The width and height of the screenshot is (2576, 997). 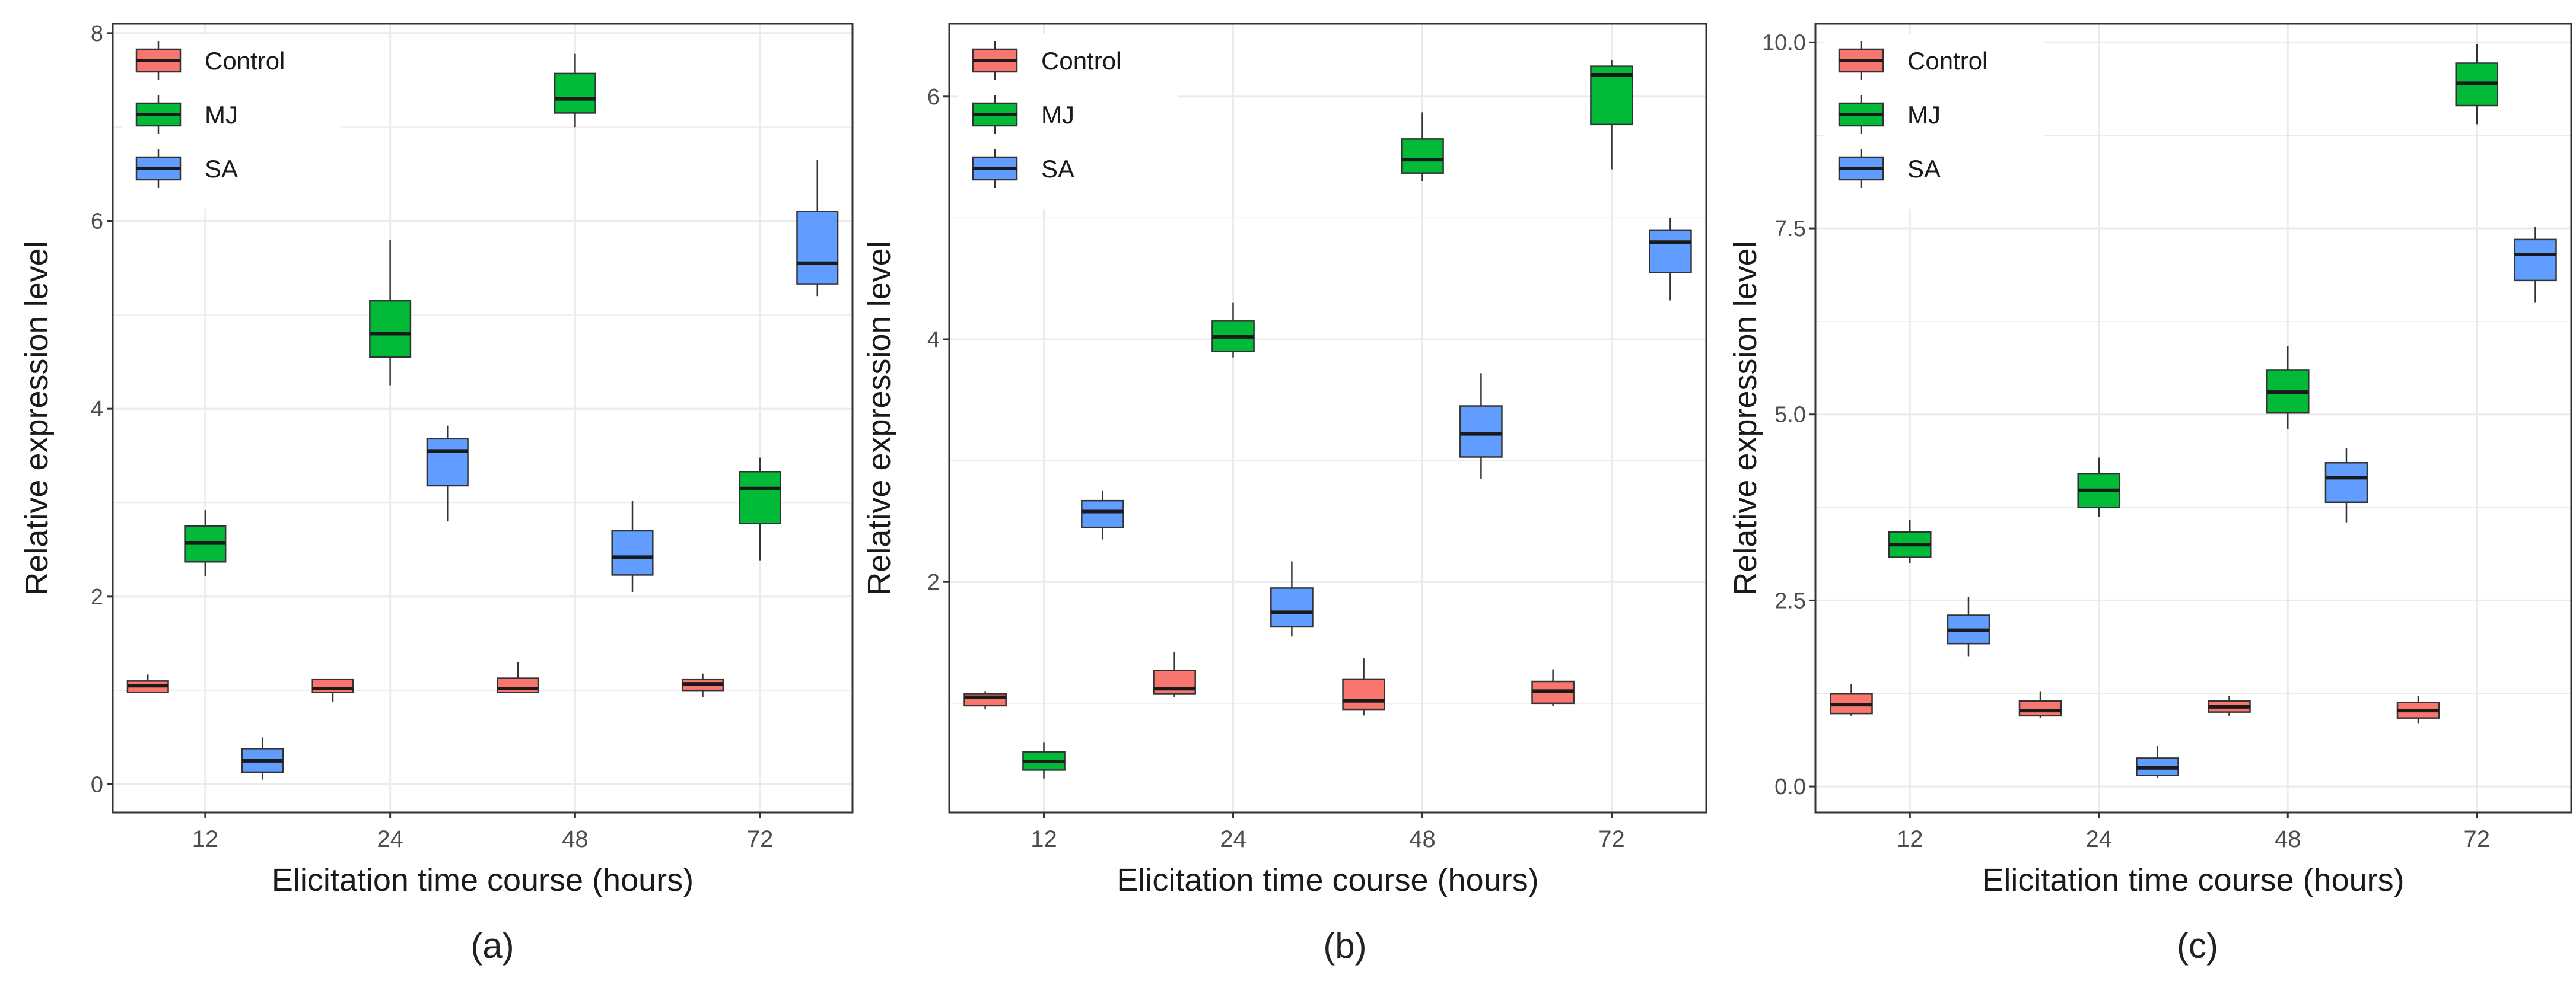 I want to click on panel-a-caption: (a), so click(x=492, y=946).